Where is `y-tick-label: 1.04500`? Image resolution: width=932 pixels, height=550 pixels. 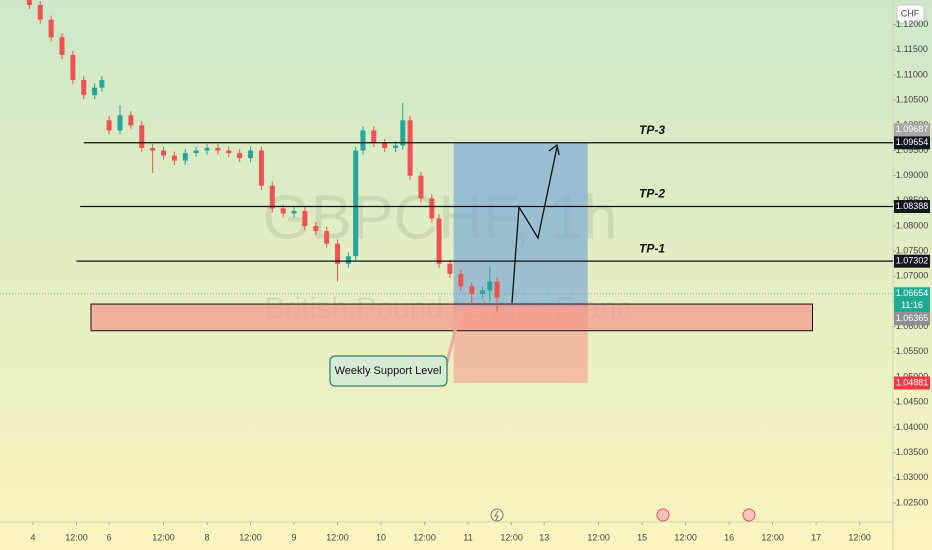 y-tick-label: 1.04500 is located at coordinates (912, 402).